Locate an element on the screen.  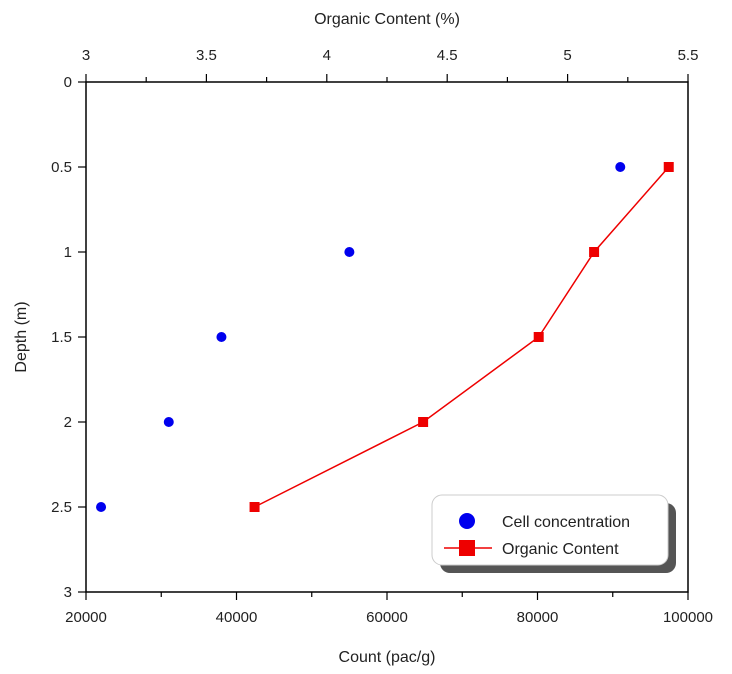
x-top-tick-label: 4 is located at coordinates (327, 55).